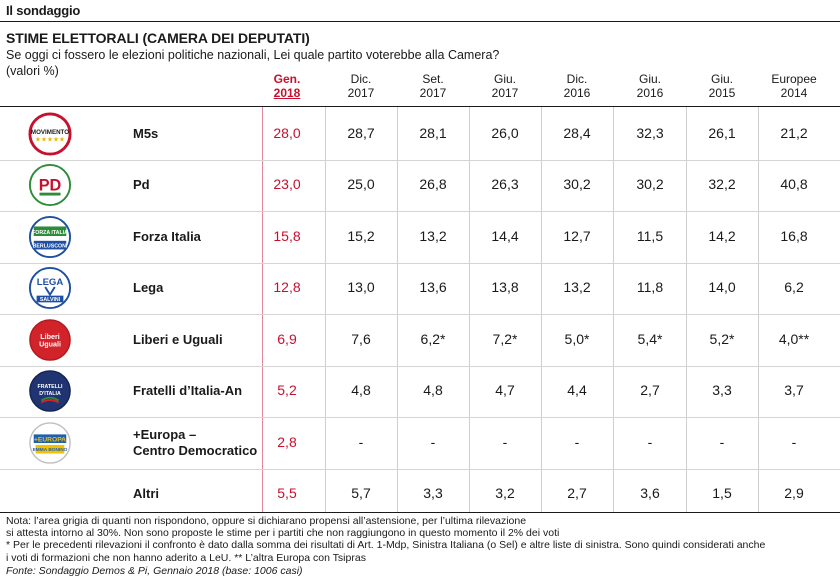  What do you see at coordinates (722, 493) in the screenshot?
I see `table-cell-value: 1,5` at bounding box center [722, 493].